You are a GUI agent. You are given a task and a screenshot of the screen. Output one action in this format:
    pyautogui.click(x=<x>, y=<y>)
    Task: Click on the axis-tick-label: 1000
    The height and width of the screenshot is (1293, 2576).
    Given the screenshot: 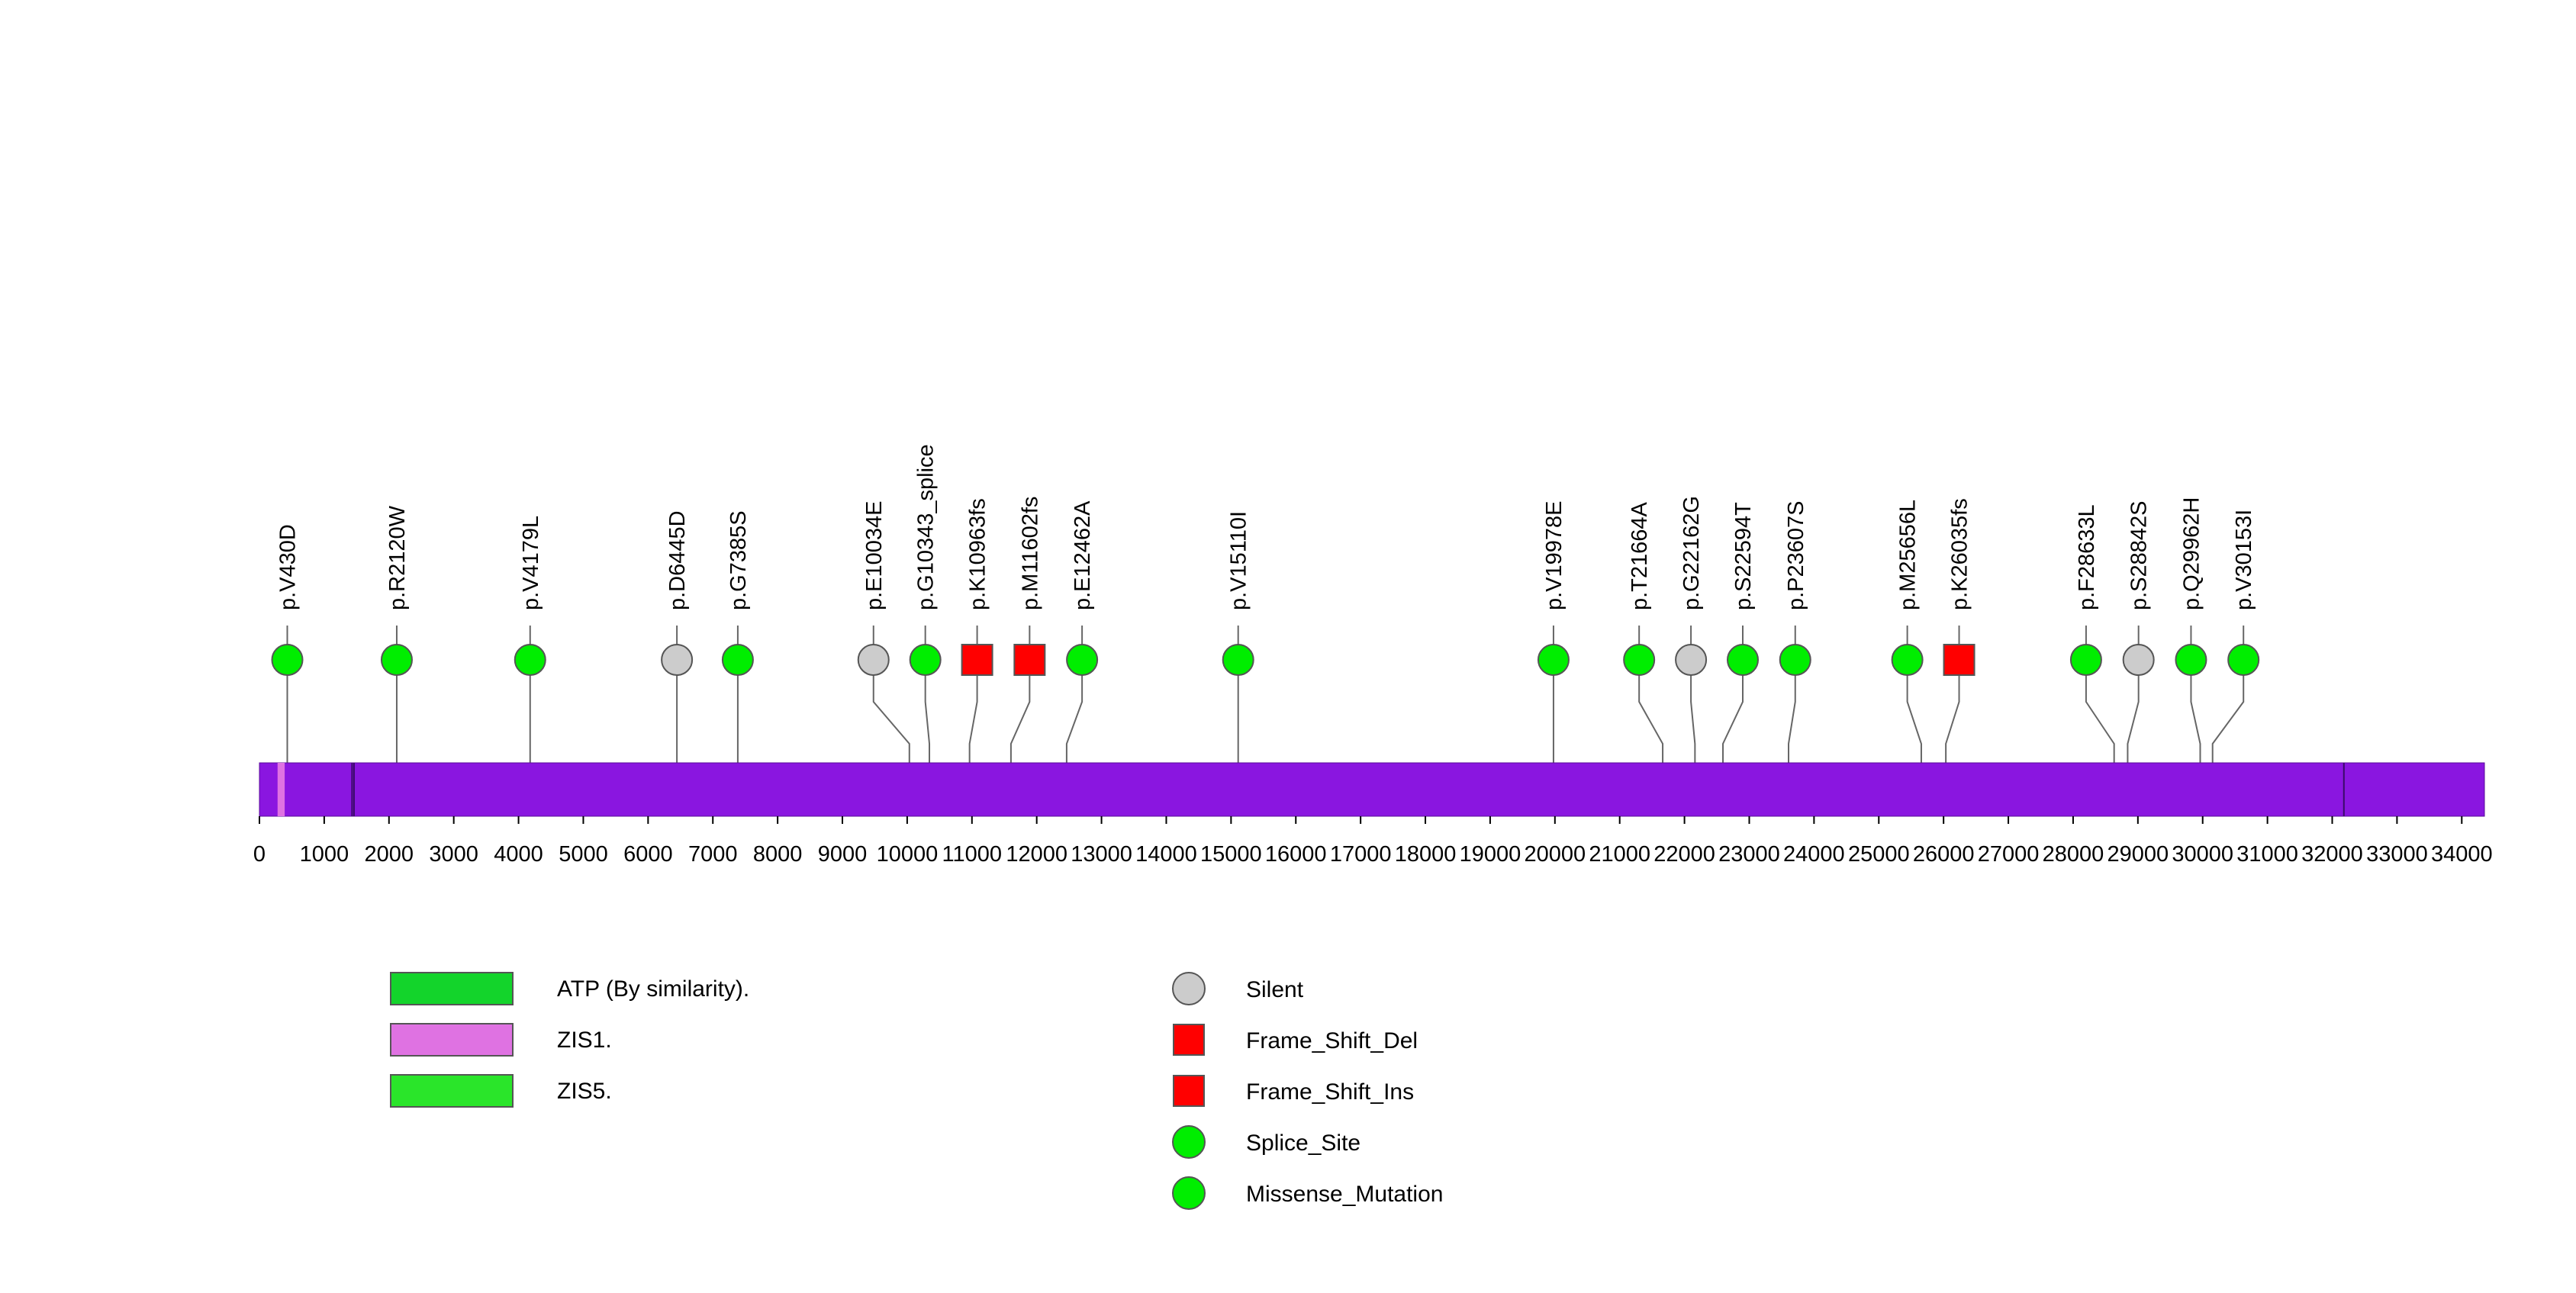 What is the action you would take?
    pyautogui.click(x=324, y=854)
    